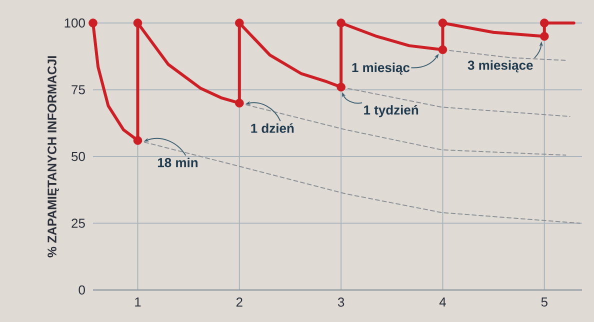 This screenshot has width=594, height=322. What do you see at coordinates (239, 302) in the screenshot?
I see `x-tick-label: 2` at bounding box center [239, 302].